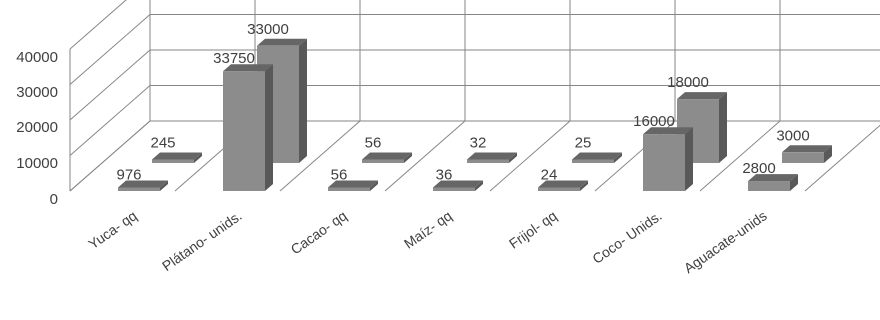  What do you see at coordinates (688, 82) in the screenshot?
I see `data-label: 18000` at bounding box center [688, 82].